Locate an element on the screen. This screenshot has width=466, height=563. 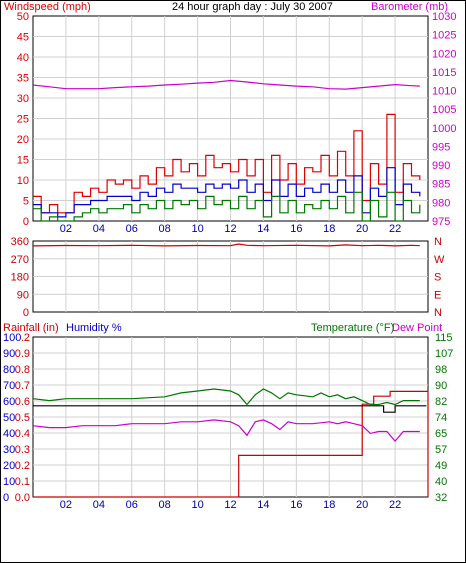
windspeed-tick-label: 30 is located at coordinates (23, 99).